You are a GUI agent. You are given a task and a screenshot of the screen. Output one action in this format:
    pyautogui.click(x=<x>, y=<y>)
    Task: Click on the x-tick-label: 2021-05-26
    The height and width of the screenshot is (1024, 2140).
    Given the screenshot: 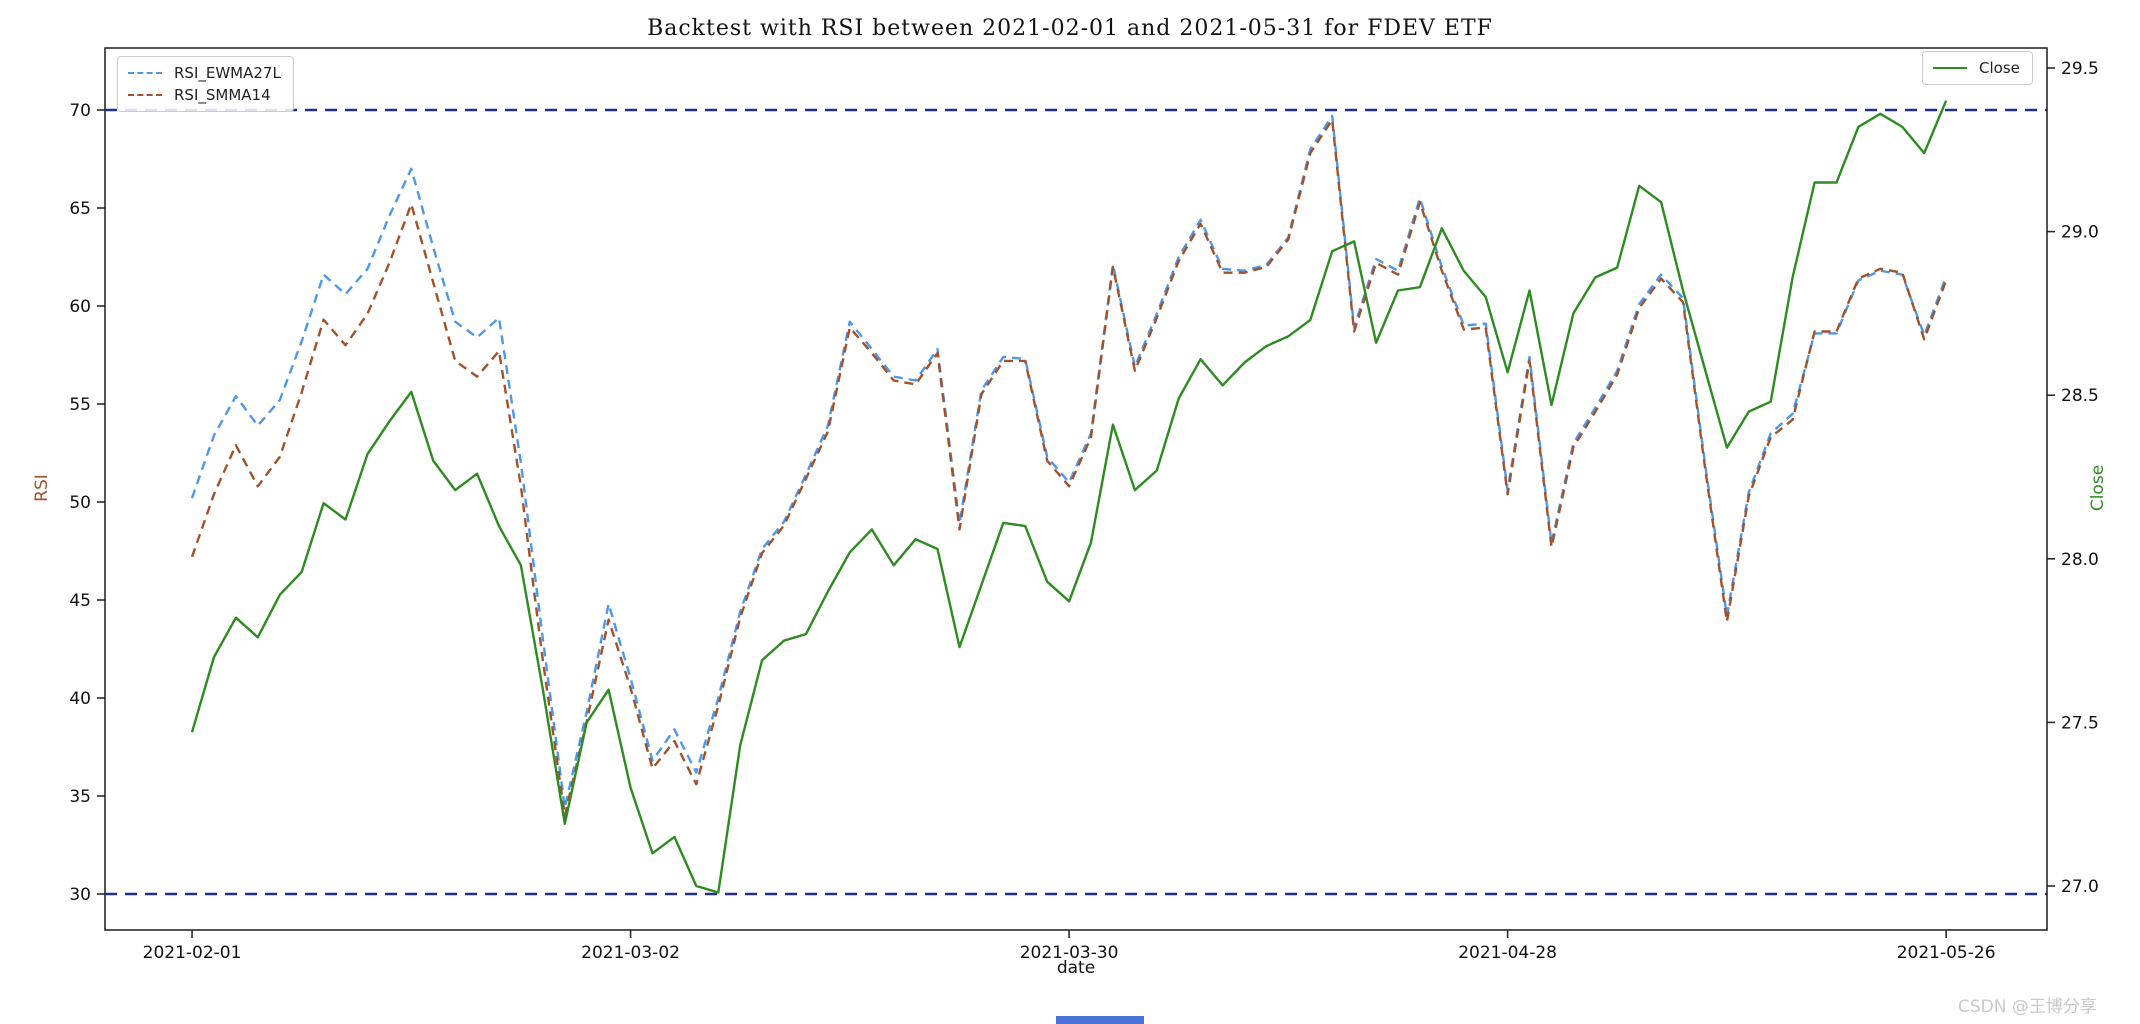 What is the action you would take?
    pyautogui.click(x=1946, y=953)
    